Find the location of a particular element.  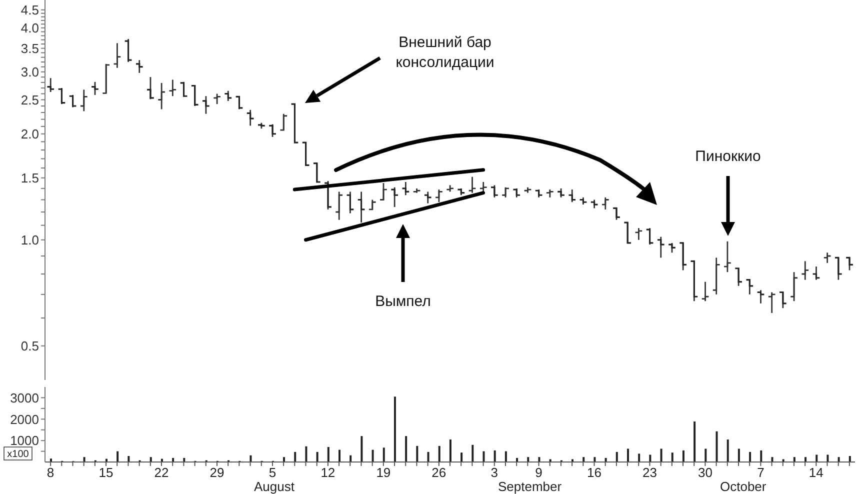

y-tick-label: 1000 is located at coordinates (24, 440).